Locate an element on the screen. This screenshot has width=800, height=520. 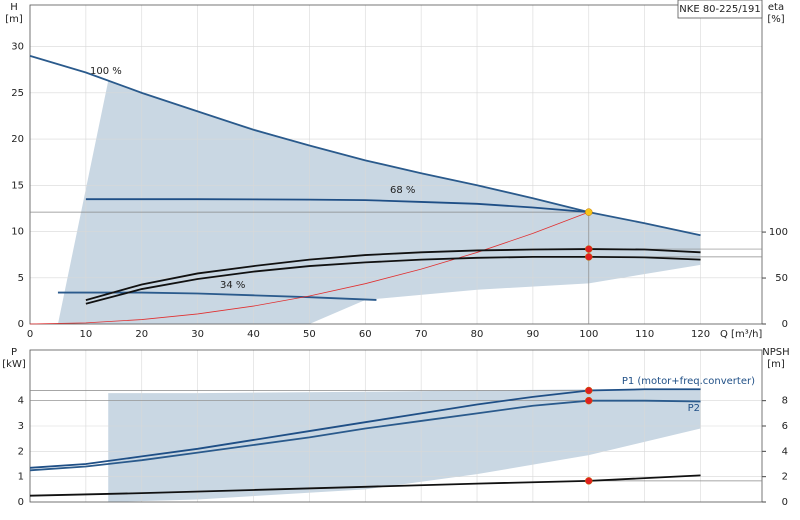
x-tick-label: 40 is located at coordinates (253, 334).